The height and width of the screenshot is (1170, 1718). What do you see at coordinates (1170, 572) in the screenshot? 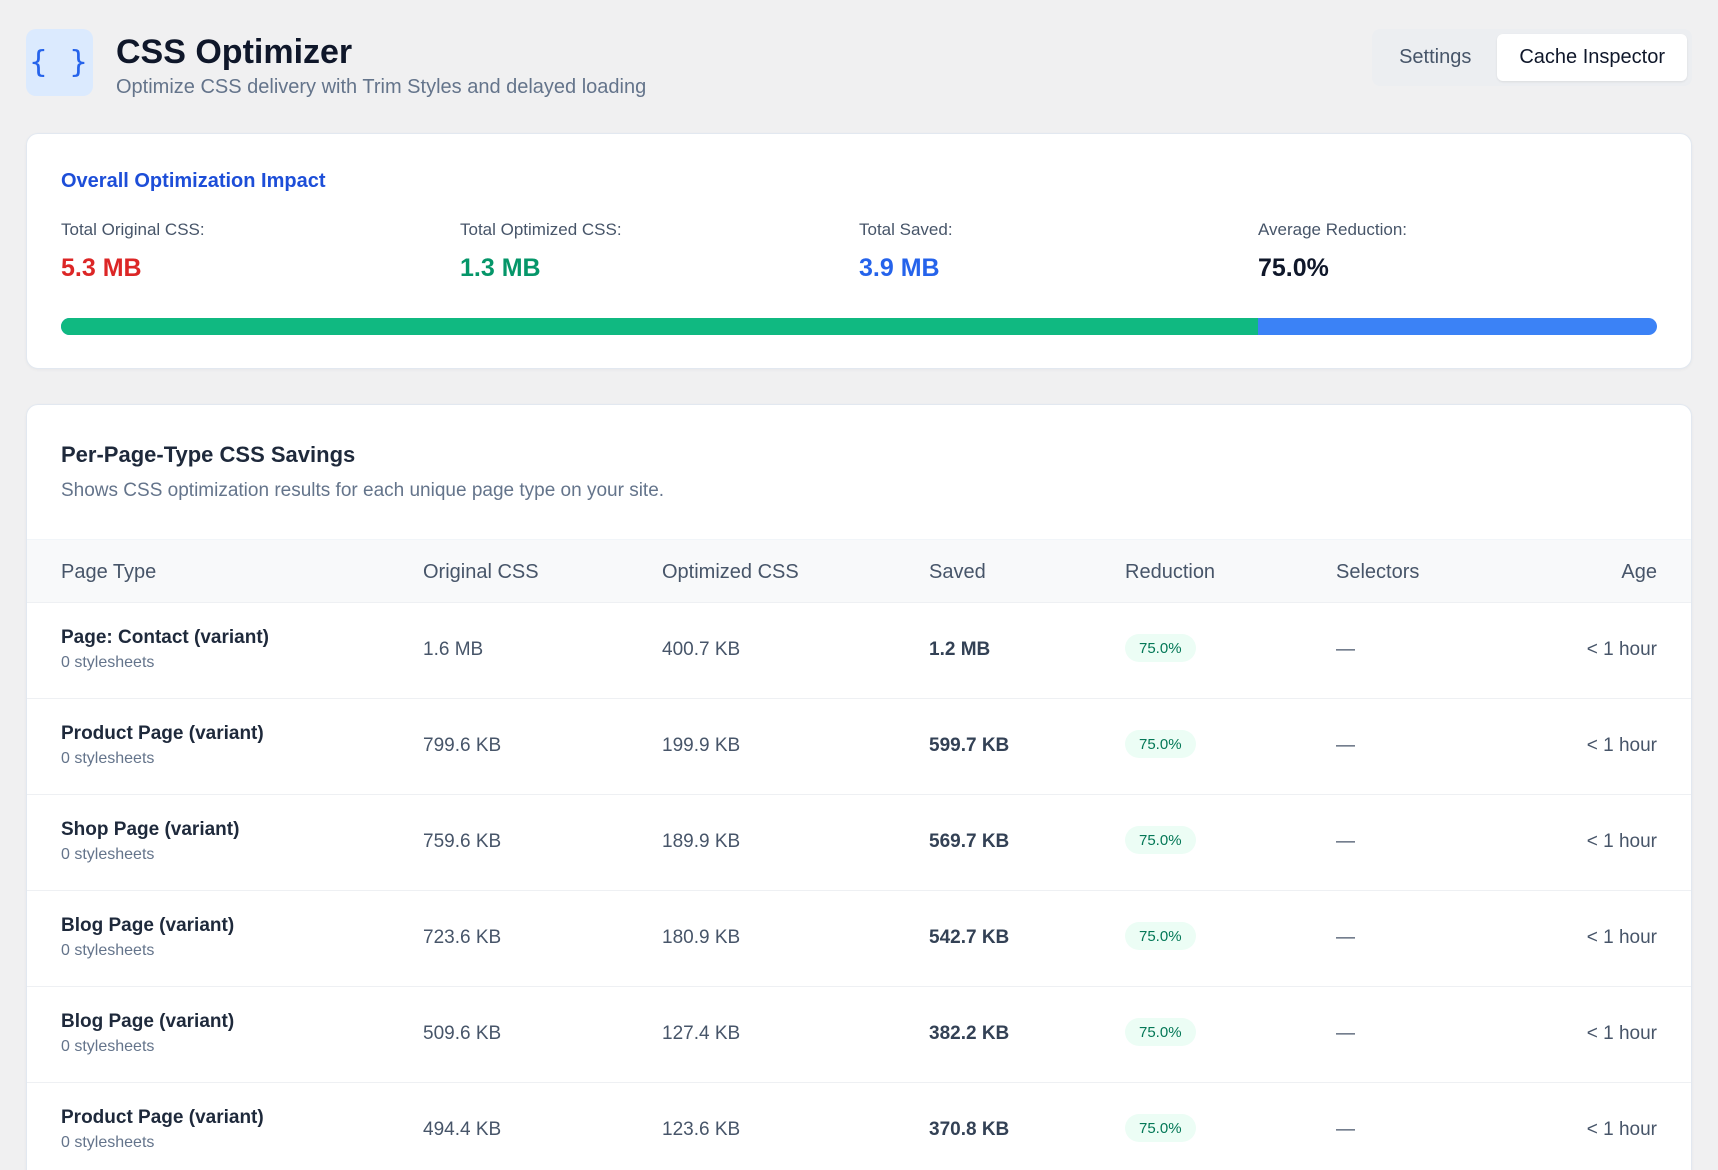
I see `column-header-reduction: Reduction` at bounding box center [1170, 572].